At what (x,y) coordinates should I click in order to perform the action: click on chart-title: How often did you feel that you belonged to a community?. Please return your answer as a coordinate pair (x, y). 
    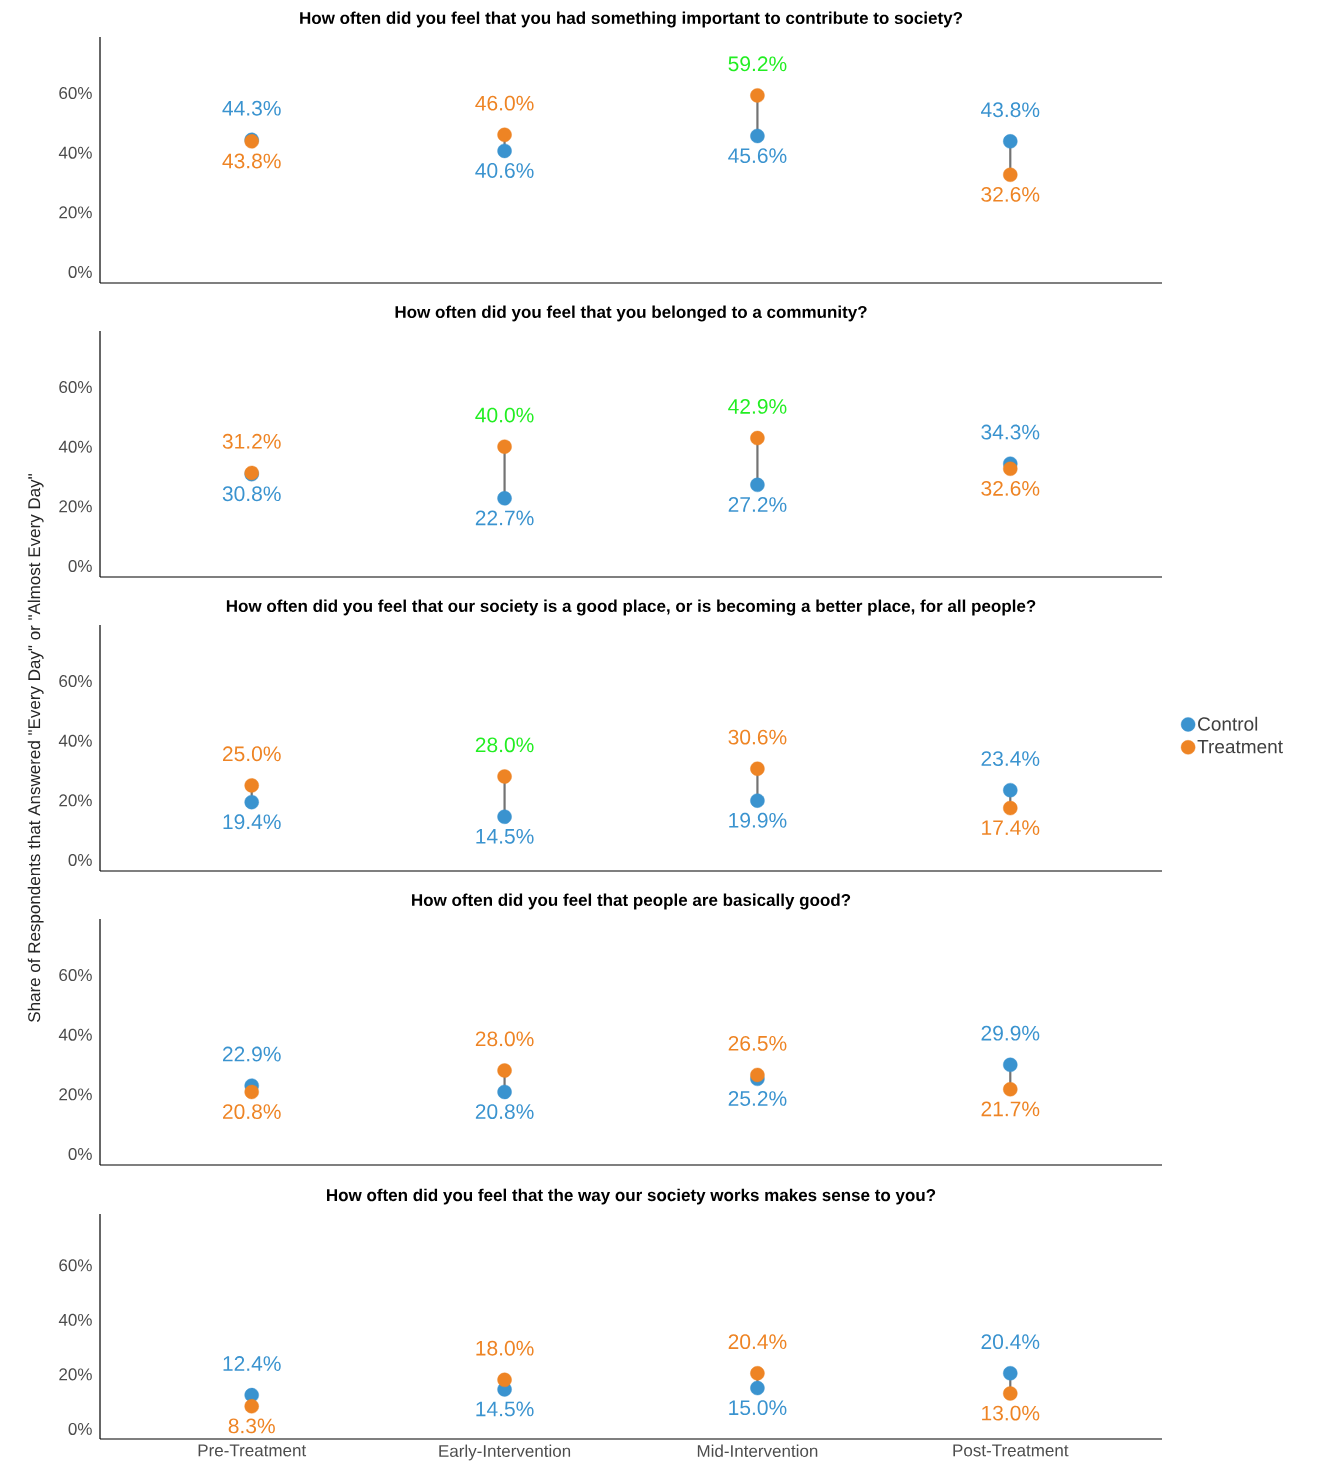
    Looking at the image, I should click on (631, 313).